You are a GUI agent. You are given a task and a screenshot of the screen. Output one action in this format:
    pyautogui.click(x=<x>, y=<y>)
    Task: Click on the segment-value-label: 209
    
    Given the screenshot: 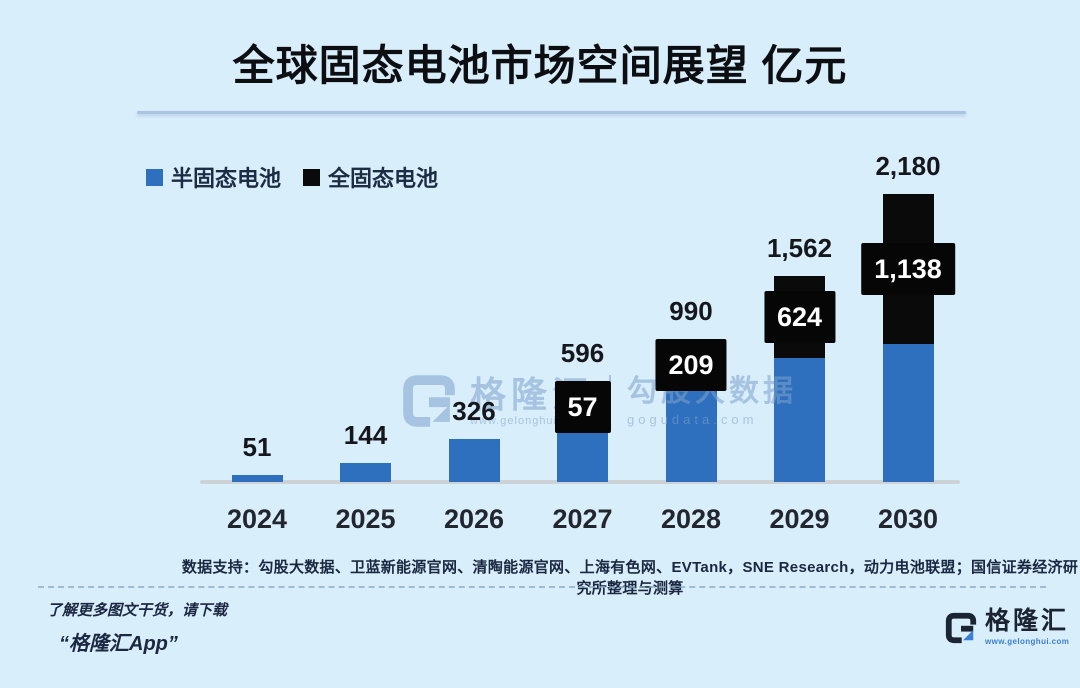 What is the action you would take?
    pyautogui.click(x=691, y=365)
    